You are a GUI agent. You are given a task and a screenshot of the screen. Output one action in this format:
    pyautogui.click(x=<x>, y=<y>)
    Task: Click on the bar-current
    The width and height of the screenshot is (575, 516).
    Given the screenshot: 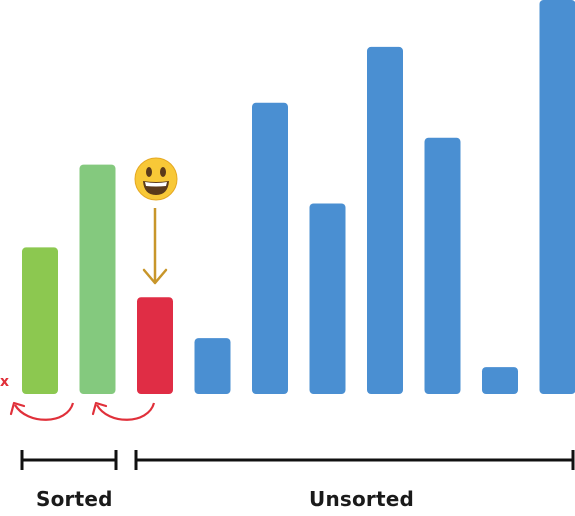 What is the action you would take?
    pyautogui.click(x=155, y=345)
    